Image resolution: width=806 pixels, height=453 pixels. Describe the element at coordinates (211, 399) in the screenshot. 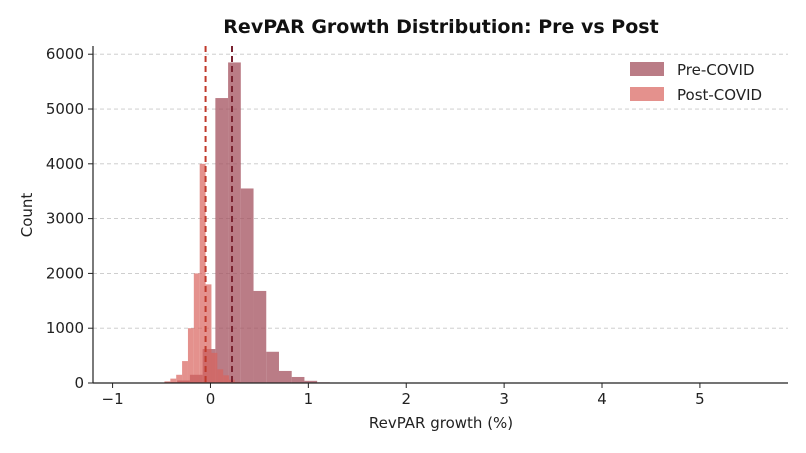

I see `x-tick-label: 0` at that location.